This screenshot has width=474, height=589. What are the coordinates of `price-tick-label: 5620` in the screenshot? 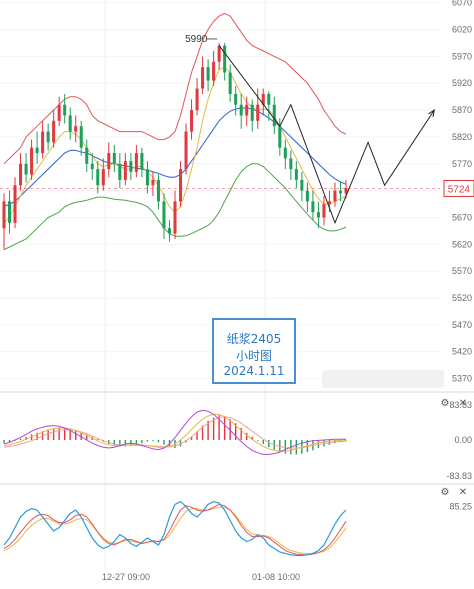 It's located at (462, 244).